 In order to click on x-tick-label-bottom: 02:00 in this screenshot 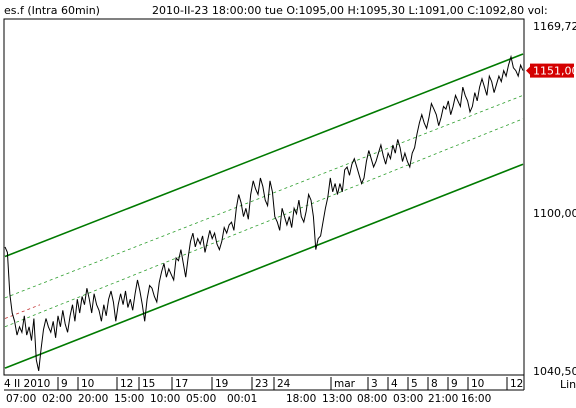, I will do `click(57, 399)`.